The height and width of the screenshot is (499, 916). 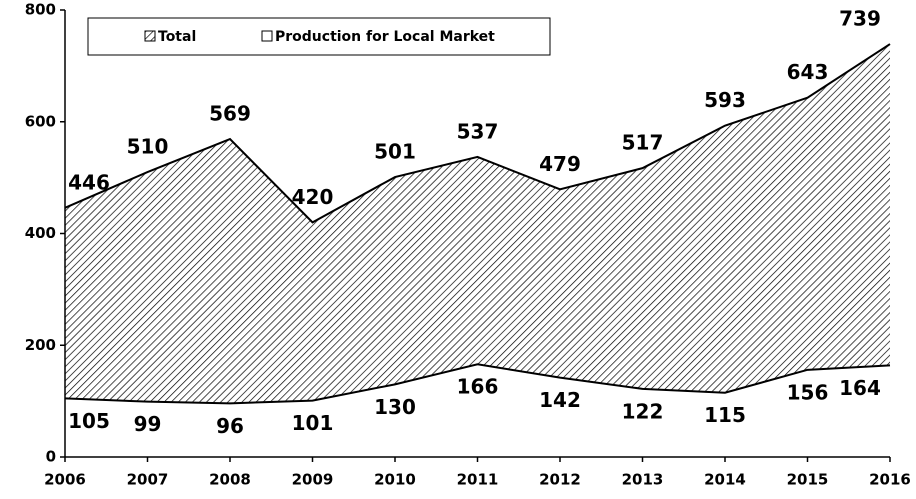 What do you see at coordinates (395, 480) in the screenshot?
I see `x-tick-label: 2010` at bounding box center [395, 480].